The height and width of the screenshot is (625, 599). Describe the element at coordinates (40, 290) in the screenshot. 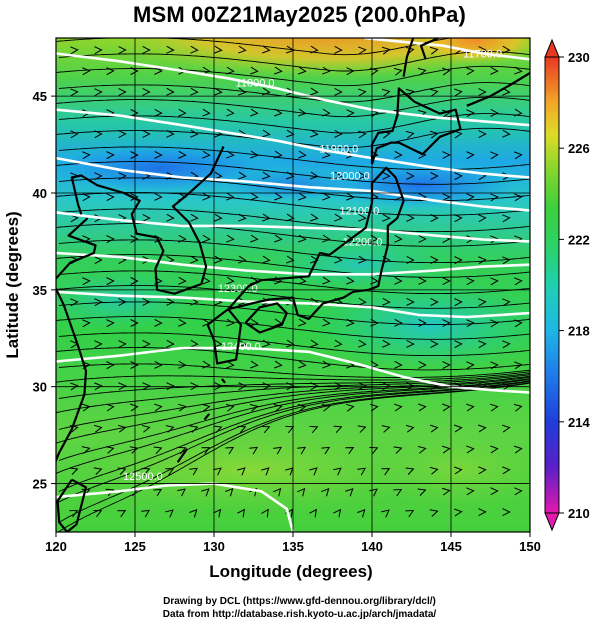

I see `y-tick-label: 35` at that location.